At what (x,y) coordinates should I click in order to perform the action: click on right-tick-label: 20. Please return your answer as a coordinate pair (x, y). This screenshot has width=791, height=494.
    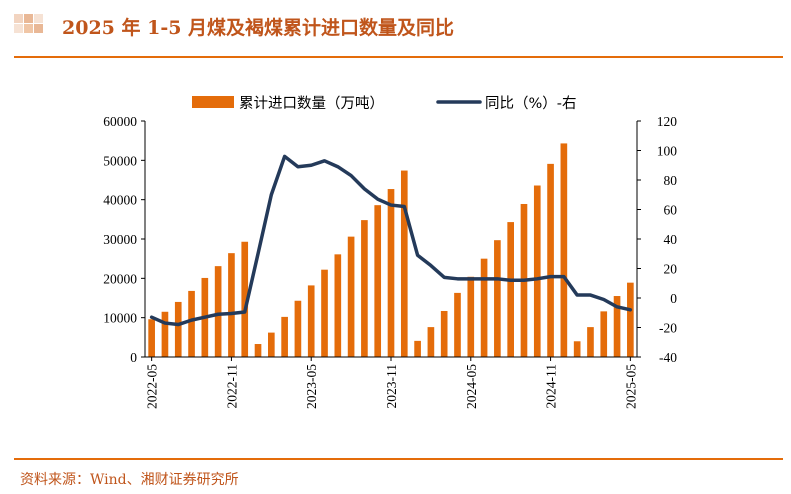
    Looking at the image, I should click on (671, 269).